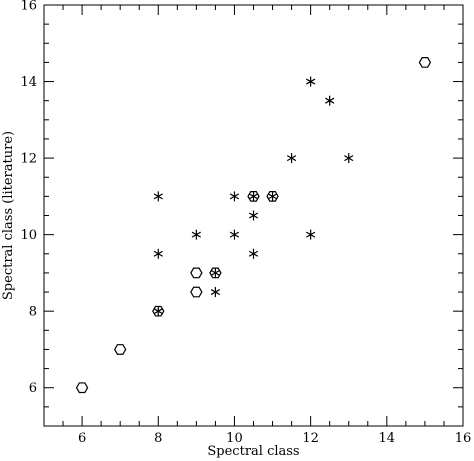  Describe the element at coordinates (8, 215) in the screenshot. I see `y-axis-label: Spectral class (literature)` at that location.